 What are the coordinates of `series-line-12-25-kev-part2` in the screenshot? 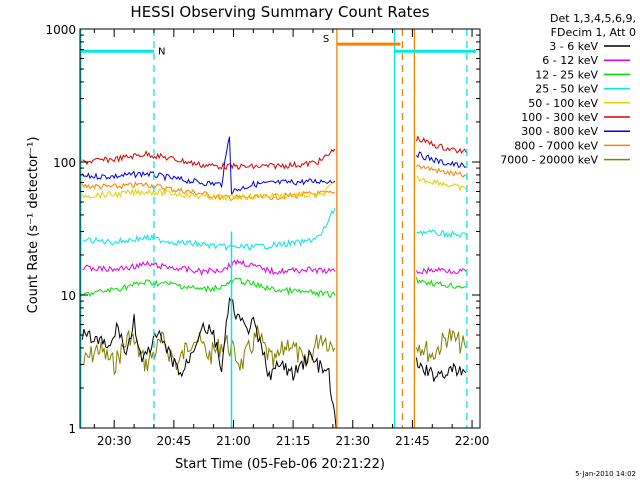 It's located at (441, 283).